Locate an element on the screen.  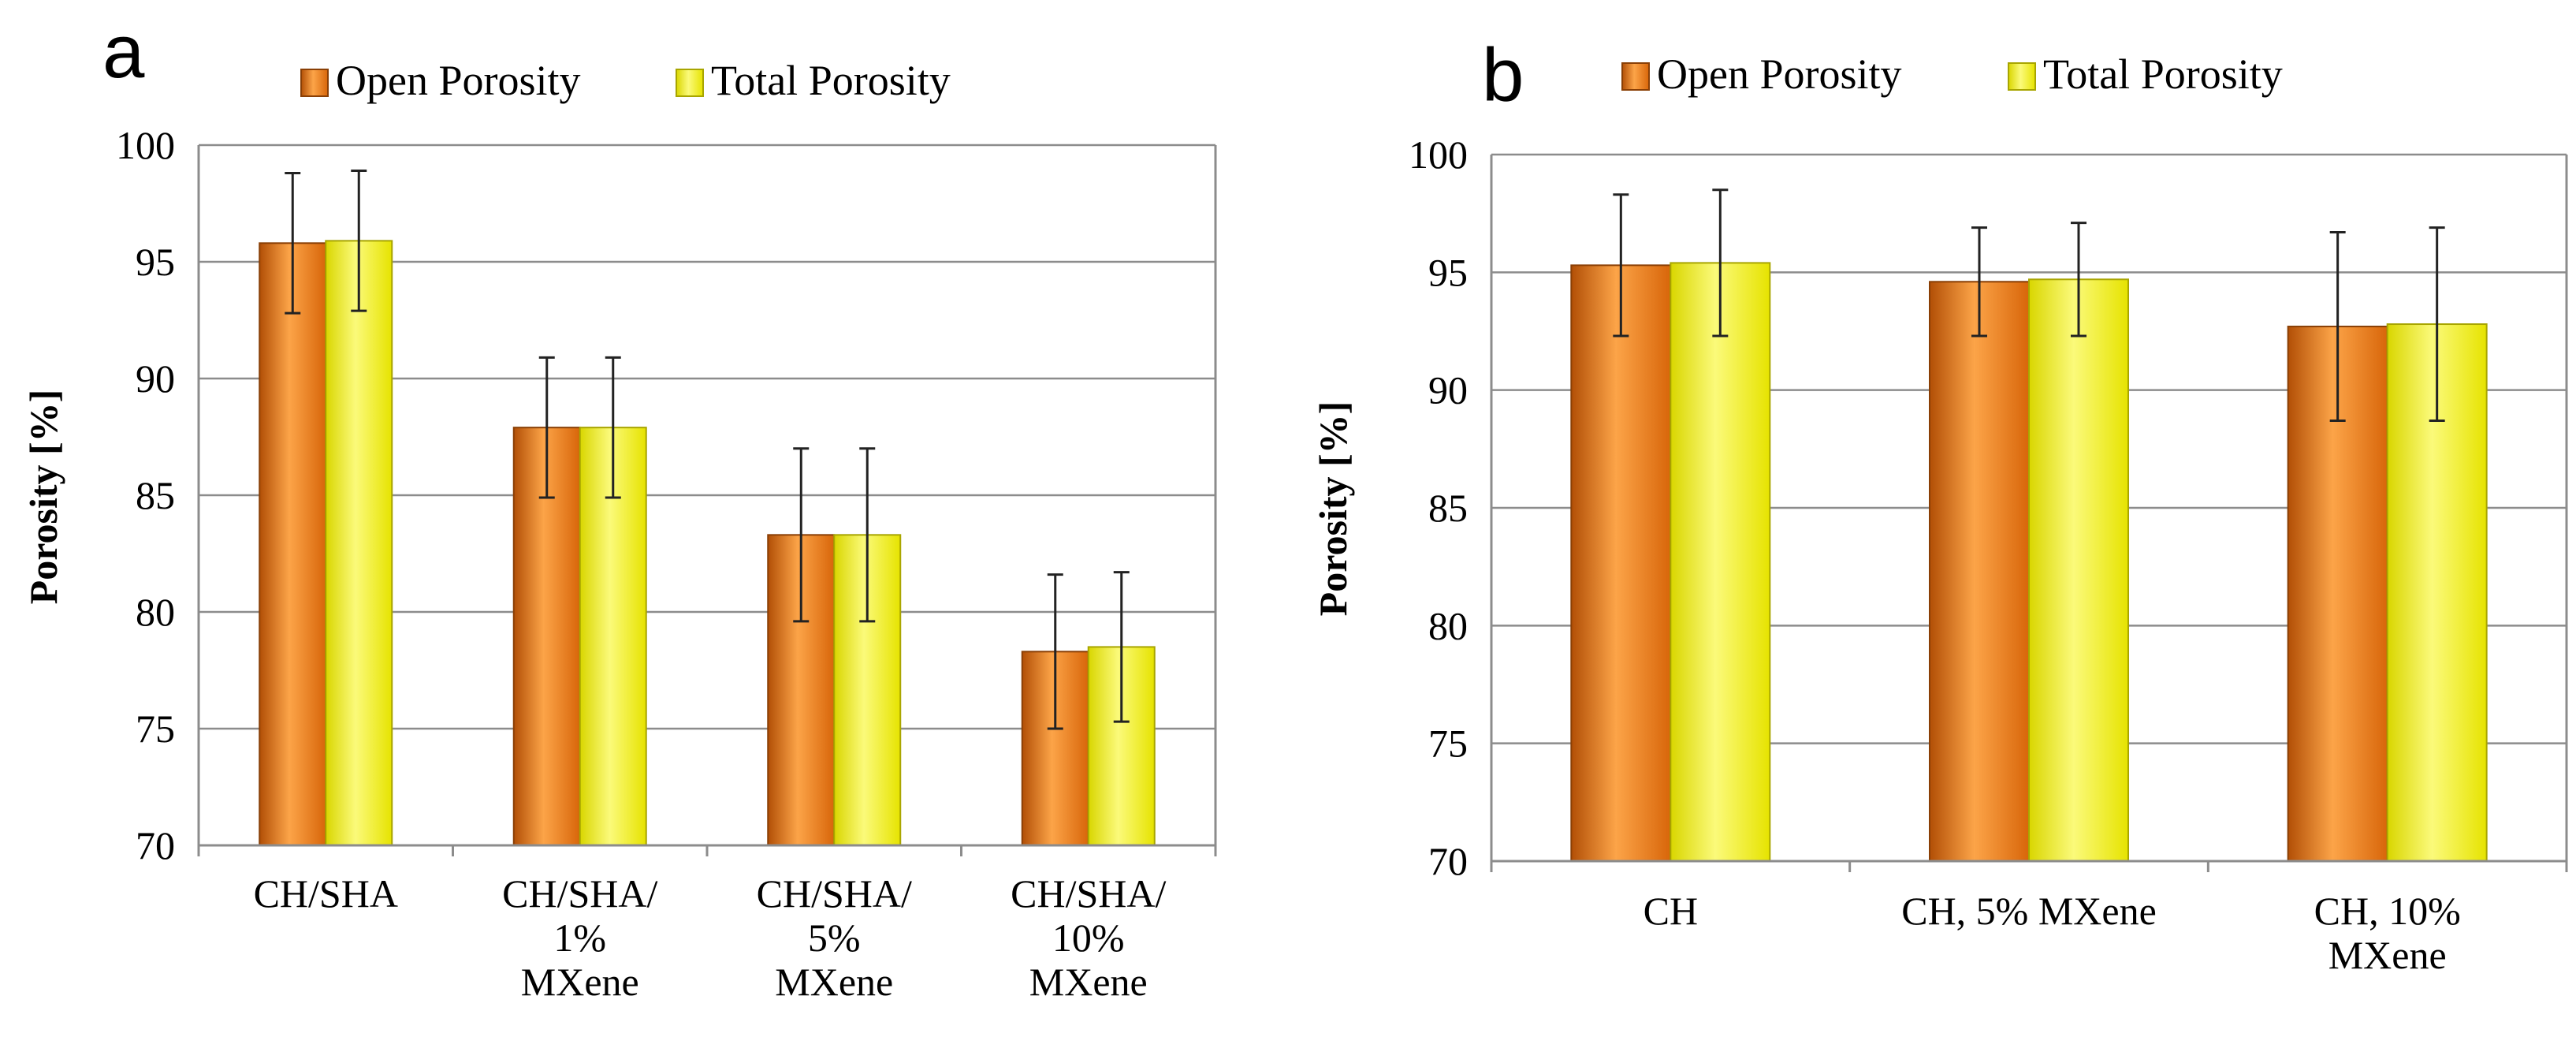
x-category-label: CH/SHA is located at coordinates (326, 894).